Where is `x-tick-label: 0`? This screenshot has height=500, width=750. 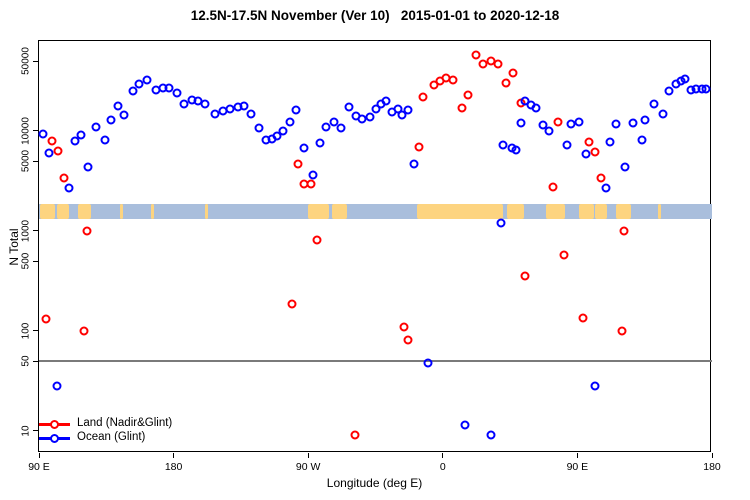 x-tick-label: 0 is located at coordinates (442, 467).